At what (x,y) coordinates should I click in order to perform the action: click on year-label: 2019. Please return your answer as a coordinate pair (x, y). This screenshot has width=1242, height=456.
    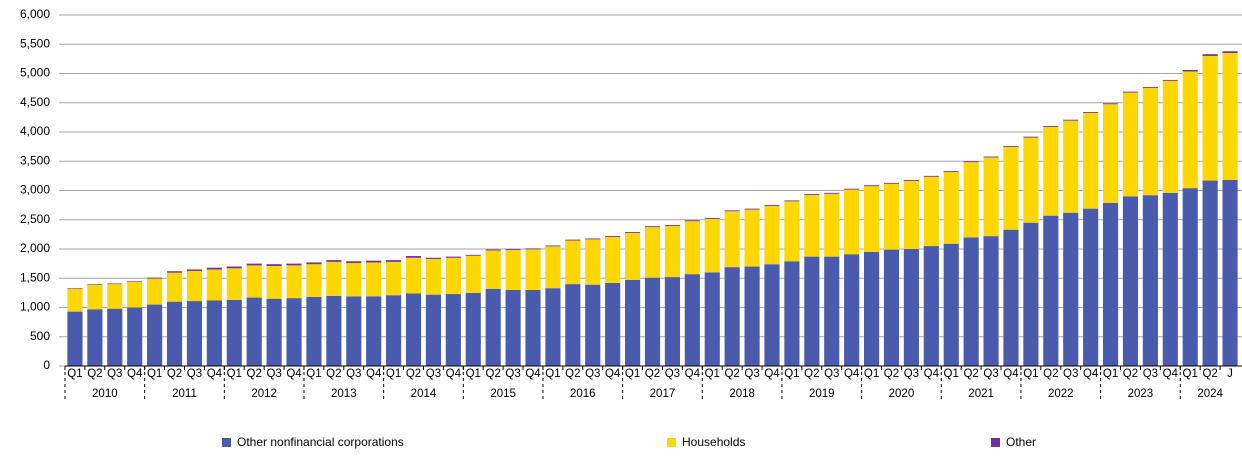
    Looking at the image, I should click on (822, 394).